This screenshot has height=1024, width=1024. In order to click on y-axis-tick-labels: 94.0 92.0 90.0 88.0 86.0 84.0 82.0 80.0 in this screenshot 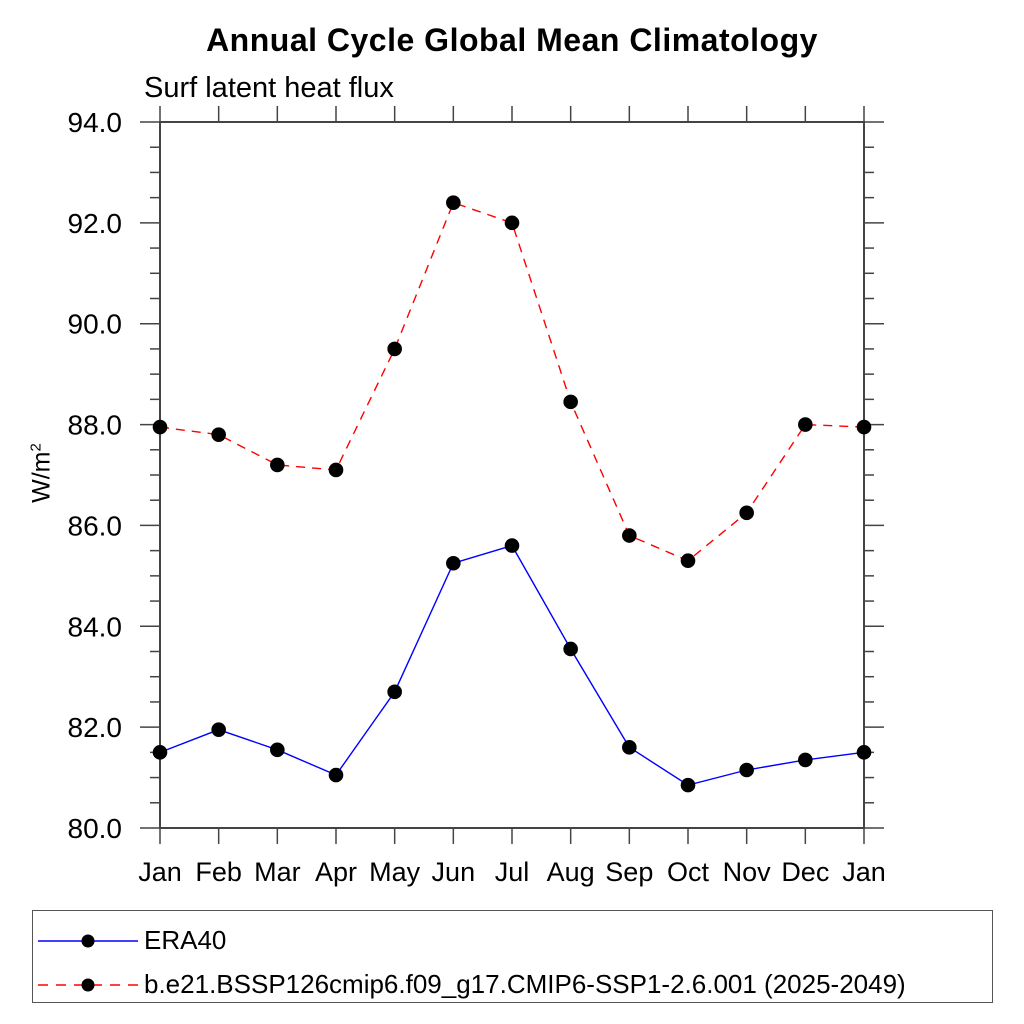, I will do `click(95, 475)`.